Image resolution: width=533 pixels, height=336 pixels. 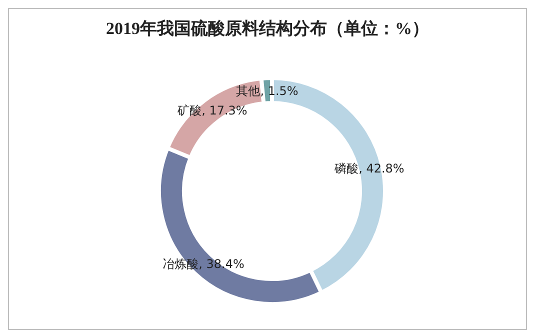 What do you see at coordinates (267, 29) in the screenshot?
I see `chart-title: 2019年我国硫酸原料结构分布（单位：%）` at bounding box center [267, 29].